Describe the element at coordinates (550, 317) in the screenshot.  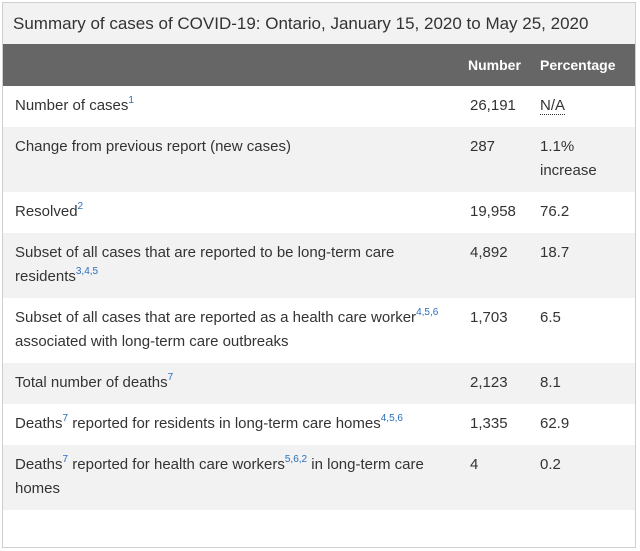
I see `row-percentage: 6.5` at that location.